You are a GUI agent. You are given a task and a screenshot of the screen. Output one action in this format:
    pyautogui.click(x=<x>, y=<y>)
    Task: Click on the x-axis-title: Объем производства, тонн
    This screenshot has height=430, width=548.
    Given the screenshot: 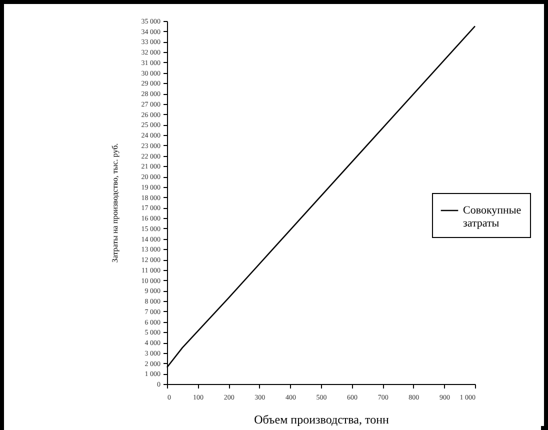 What is the action you would take?
    pyautogui.click(x=322, y=419)
    